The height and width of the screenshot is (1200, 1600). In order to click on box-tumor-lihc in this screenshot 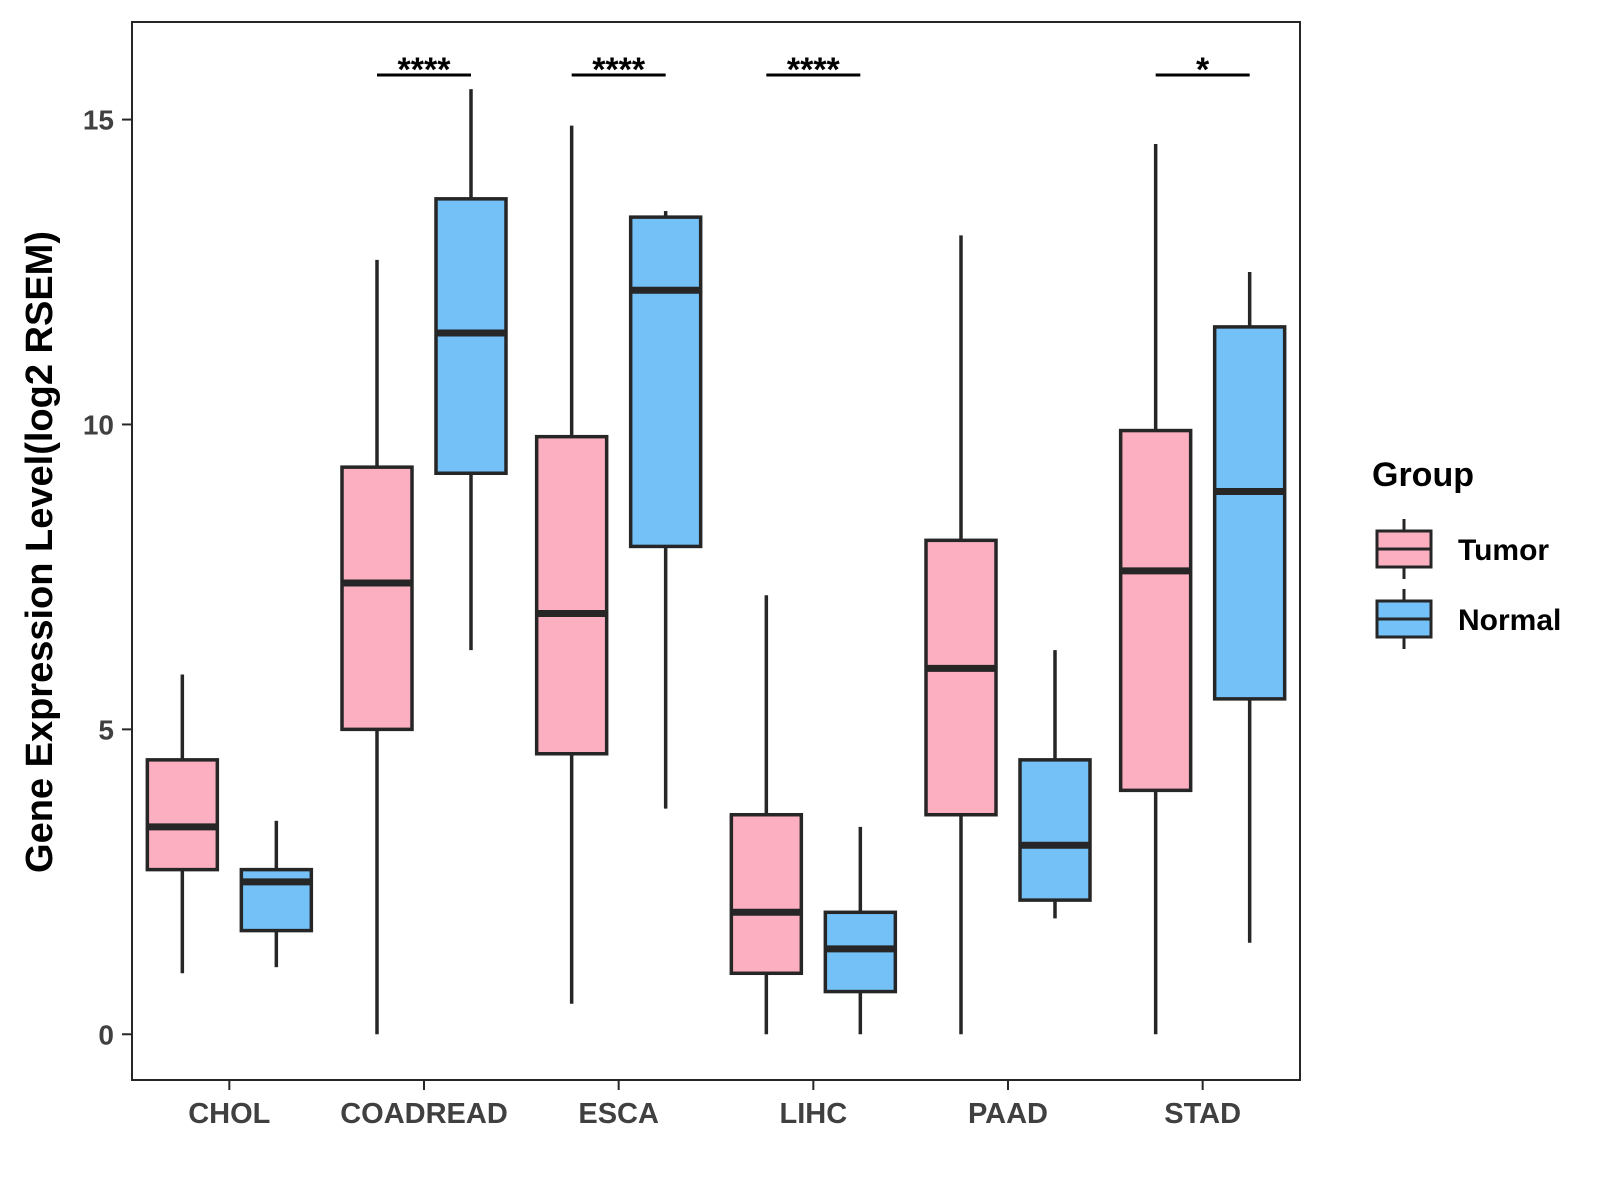, I will do `click(766, 815)`.